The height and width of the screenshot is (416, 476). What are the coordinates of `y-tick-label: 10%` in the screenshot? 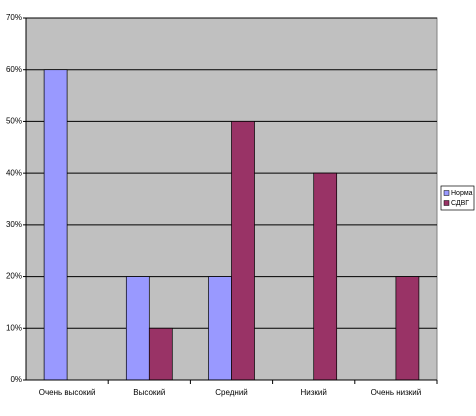 It's located at (14, 327).